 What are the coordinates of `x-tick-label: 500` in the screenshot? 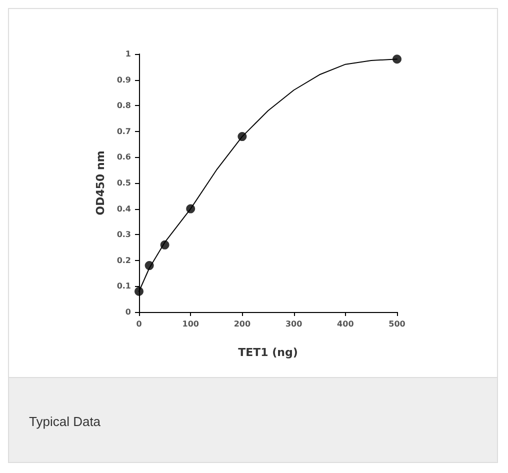 It's located at (397, 324).